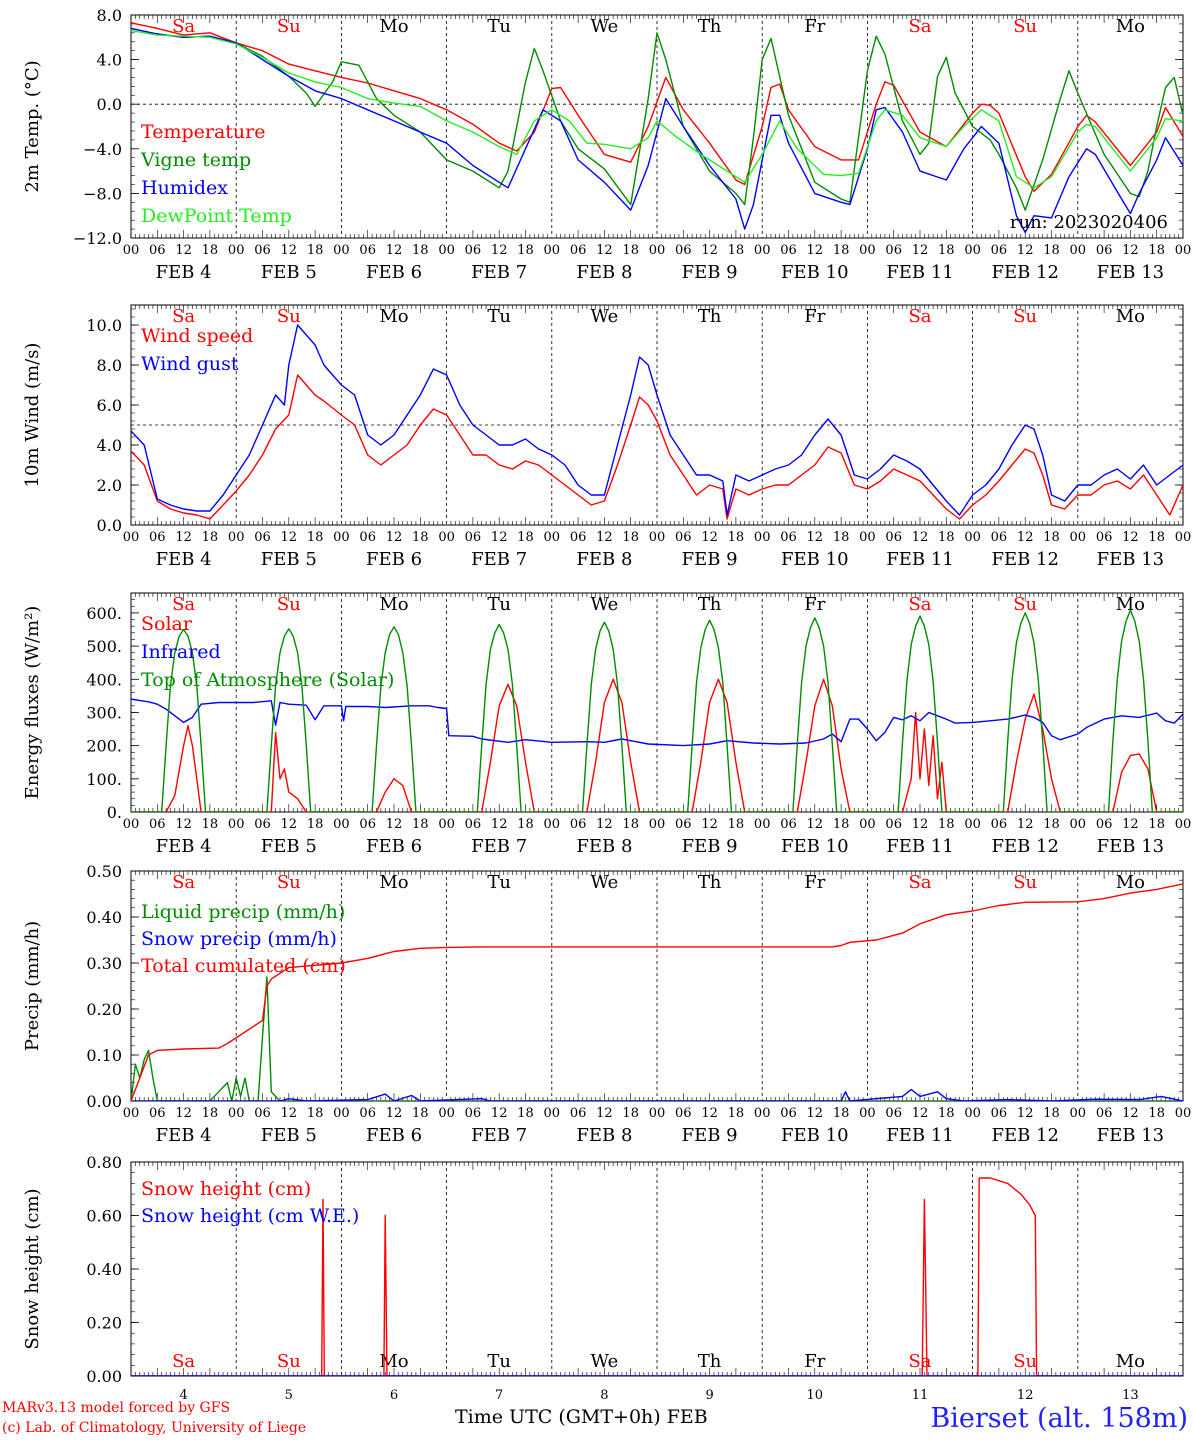 The height and width of the screenshot is (1440, 1194). Describe the element at coordinates (104, 917) in the screenshot. I see `y-tick-label: 0.40` at that location.